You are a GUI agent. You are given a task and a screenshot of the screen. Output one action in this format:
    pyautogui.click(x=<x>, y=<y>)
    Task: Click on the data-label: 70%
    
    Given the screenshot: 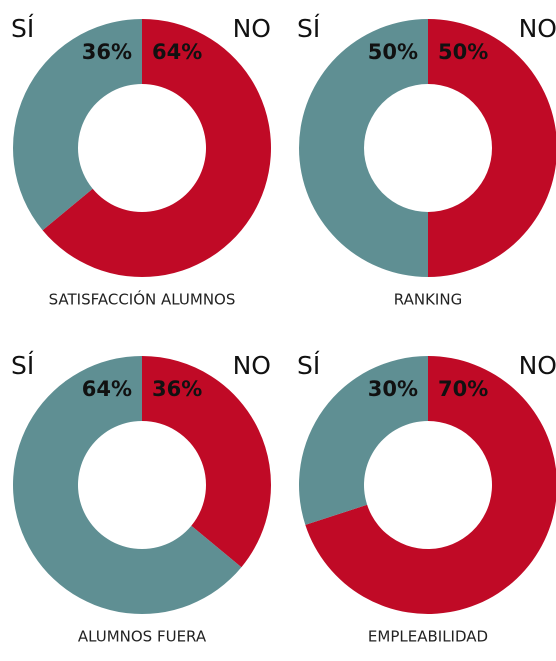 What is the action you would take?
    pyautogui.click(x=463, y=389)
    